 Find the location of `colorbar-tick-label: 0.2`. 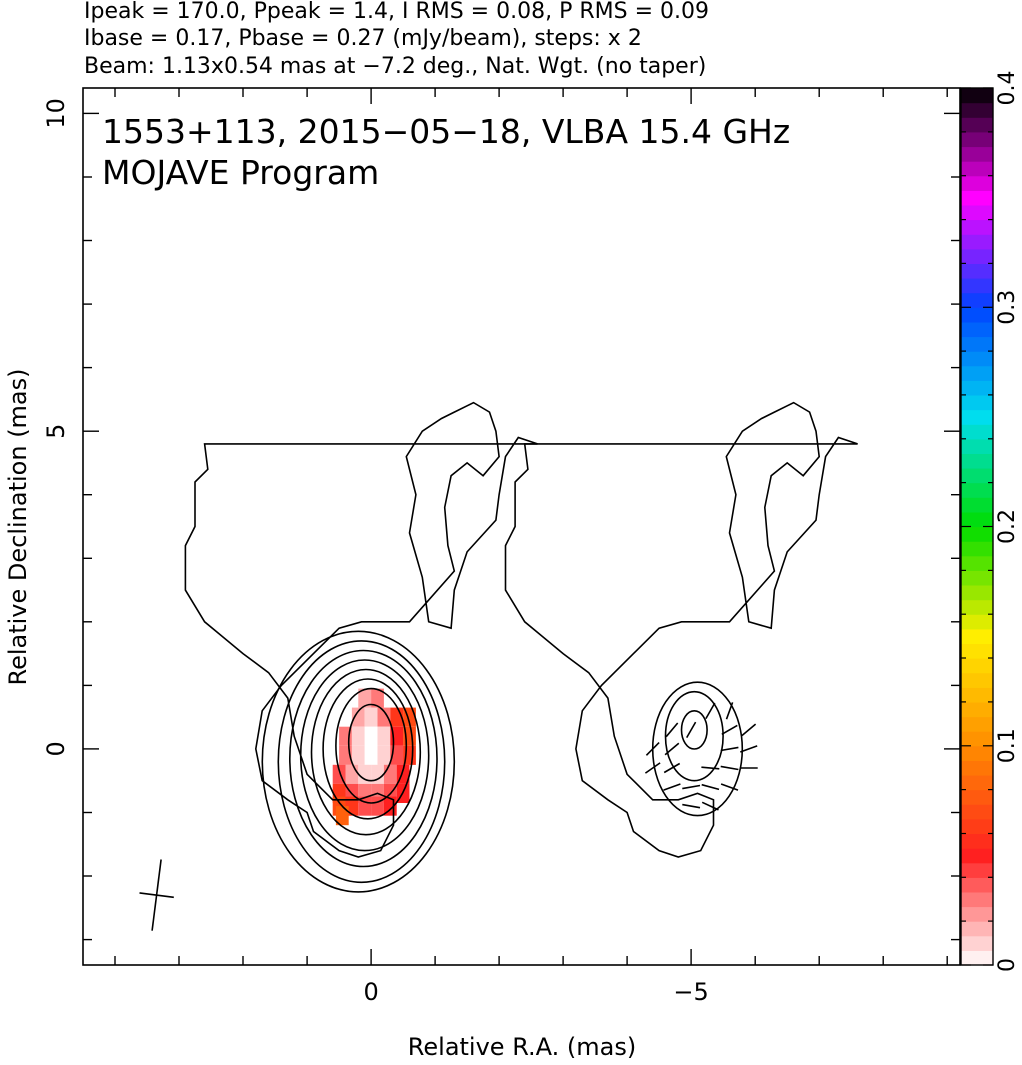

colorbar-tick-label: 0.2 is located at coordinates (1007, 526).